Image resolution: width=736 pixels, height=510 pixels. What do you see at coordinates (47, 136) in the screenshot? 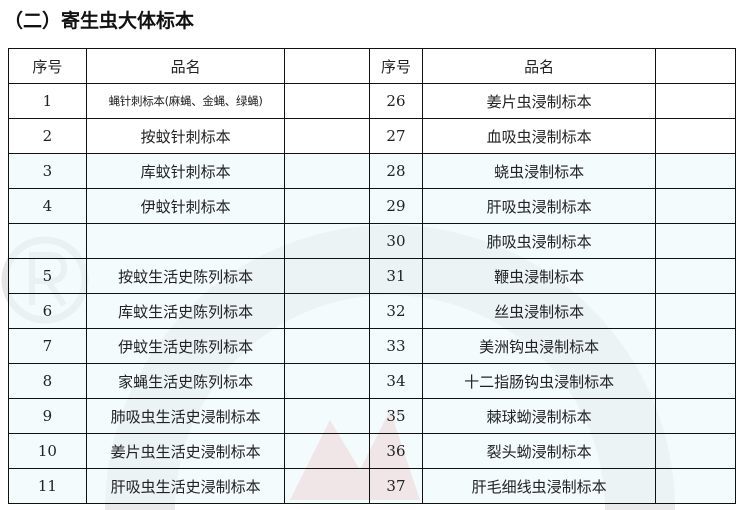
I see `cell-l-no: 2` at bounding box center [47, 136].